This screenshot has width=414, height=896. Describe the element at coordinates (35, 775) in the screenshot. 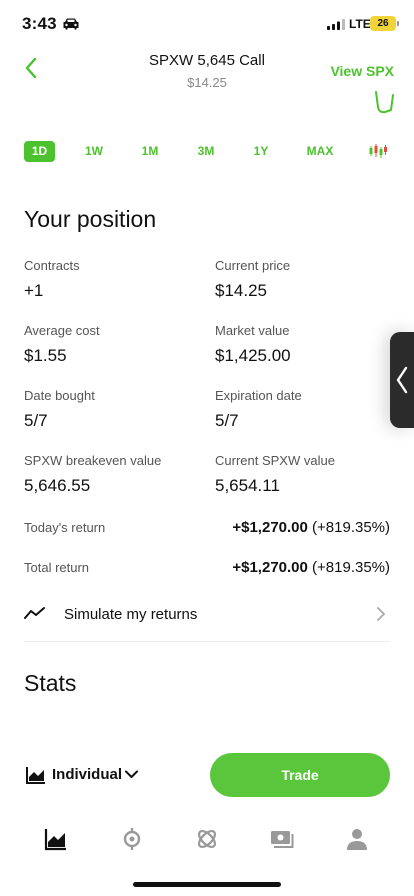

I see `chart-icon` at that location.